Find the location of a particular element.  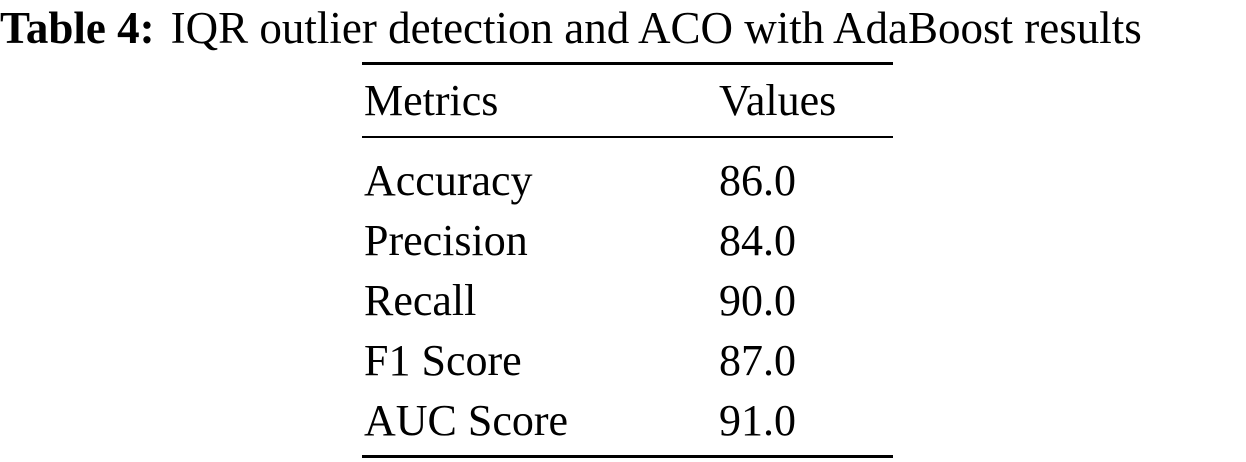

table-row: Accuracy 86.0 is located at coordinates (627, 180).